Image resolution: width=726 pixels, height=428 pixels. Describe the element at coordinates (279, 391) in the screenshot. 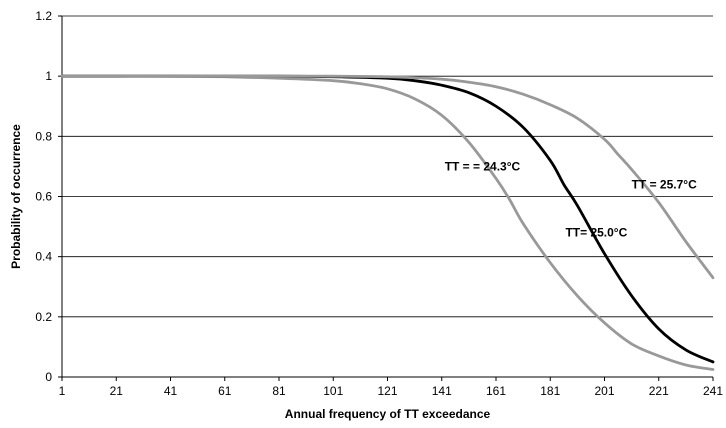

I see `x-tick-label: 81` at that location.